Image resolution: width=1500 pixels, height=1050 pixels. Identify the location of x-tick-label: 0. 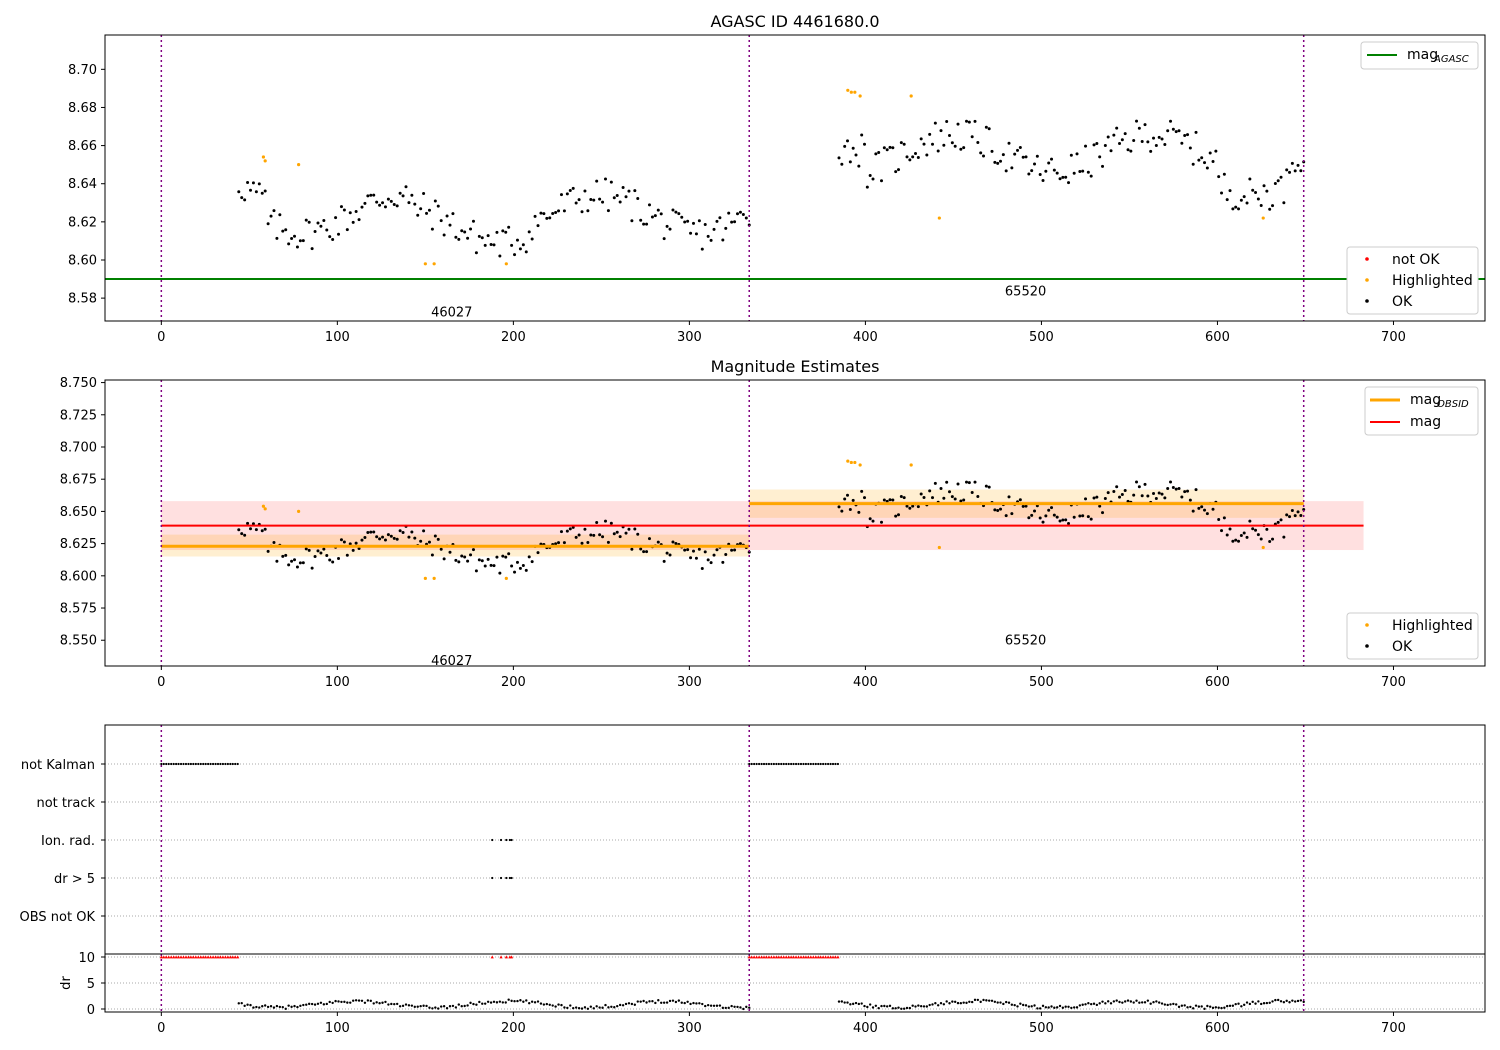
(161, 1028).